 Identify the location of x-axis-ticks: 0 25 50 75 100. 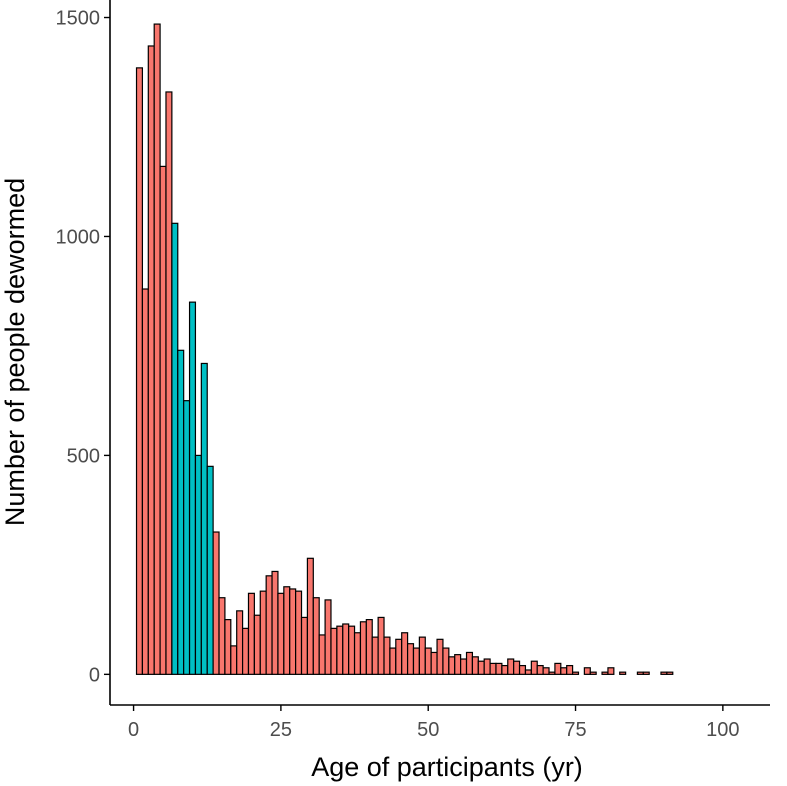
(434, 723).